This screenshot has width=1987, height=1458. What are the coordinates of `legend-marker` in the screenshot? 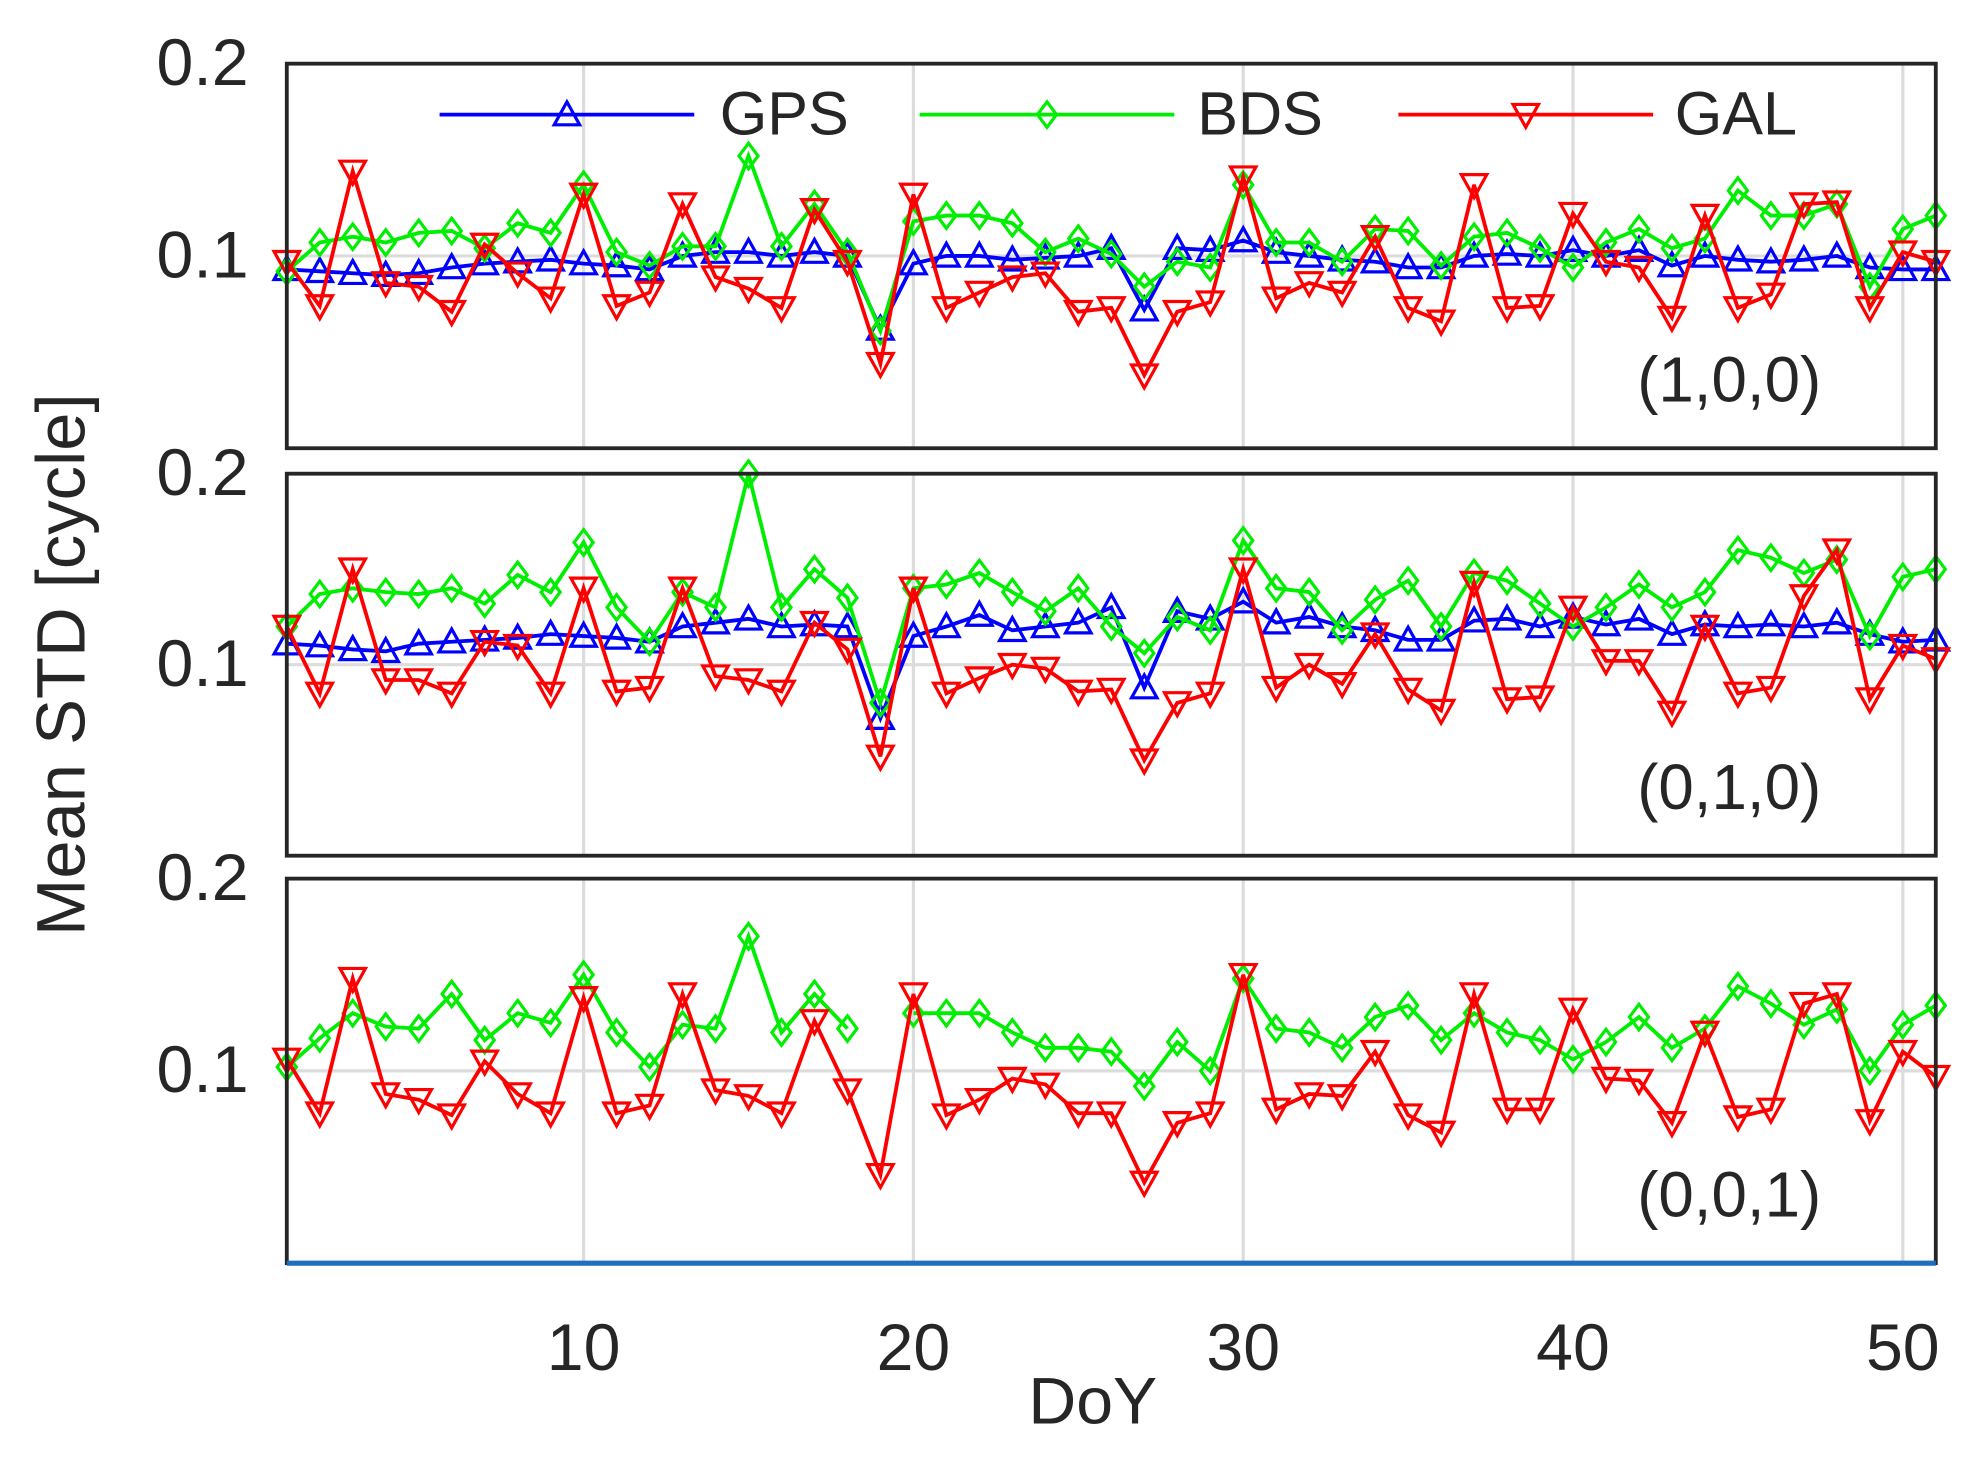 It's located at (567, 112).